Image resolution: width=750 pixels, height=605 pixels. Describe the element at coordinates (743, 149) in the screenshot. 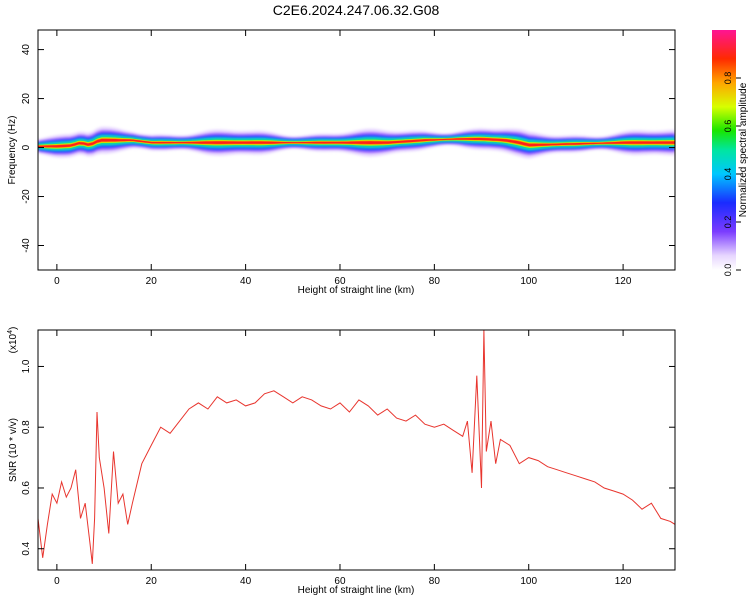

I see `colorbar-label: Normalized spectral amplitude` at that location.